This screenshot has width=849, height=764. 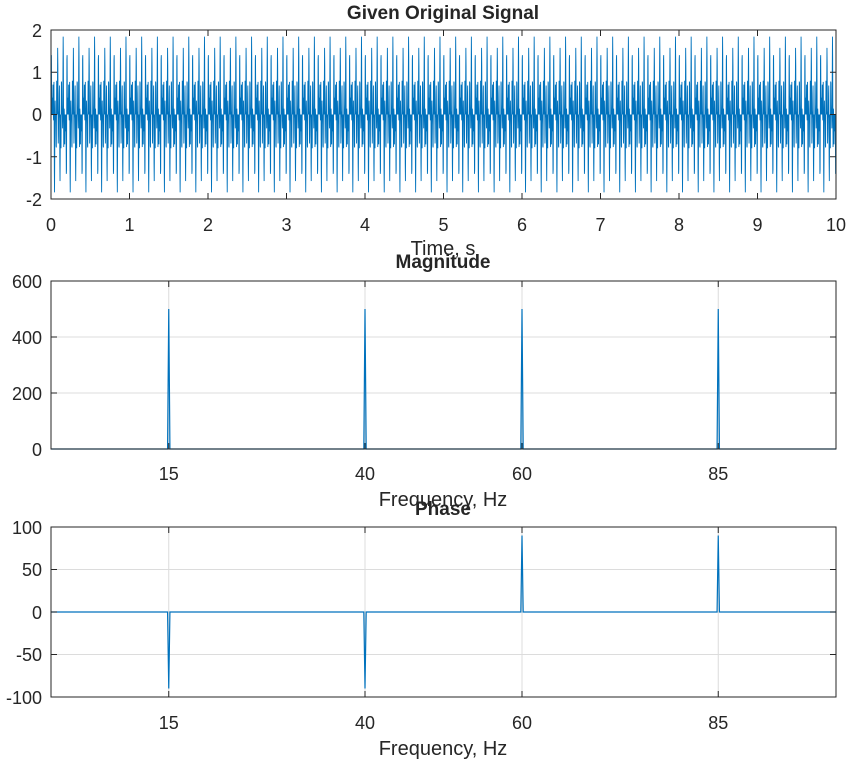 I want to click on signal-xtick-2: 2, so click(x=208, y=225).